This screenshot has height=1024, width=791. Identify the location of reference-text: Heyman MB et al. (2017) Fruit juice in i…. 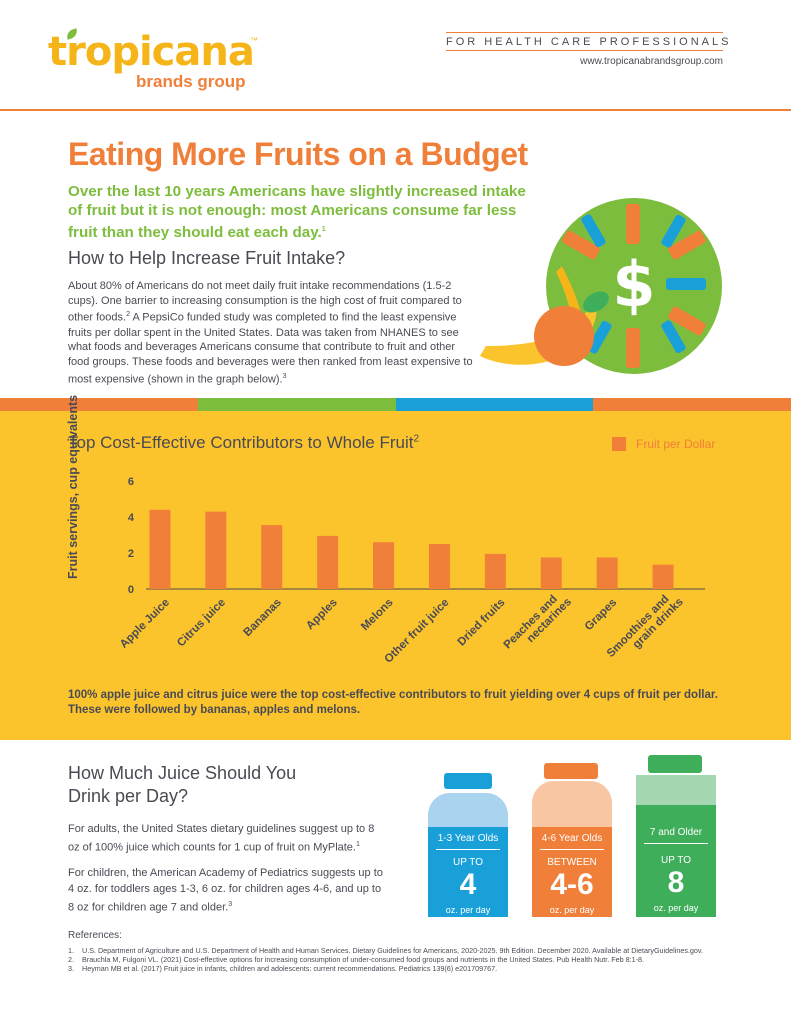
(290, 969).